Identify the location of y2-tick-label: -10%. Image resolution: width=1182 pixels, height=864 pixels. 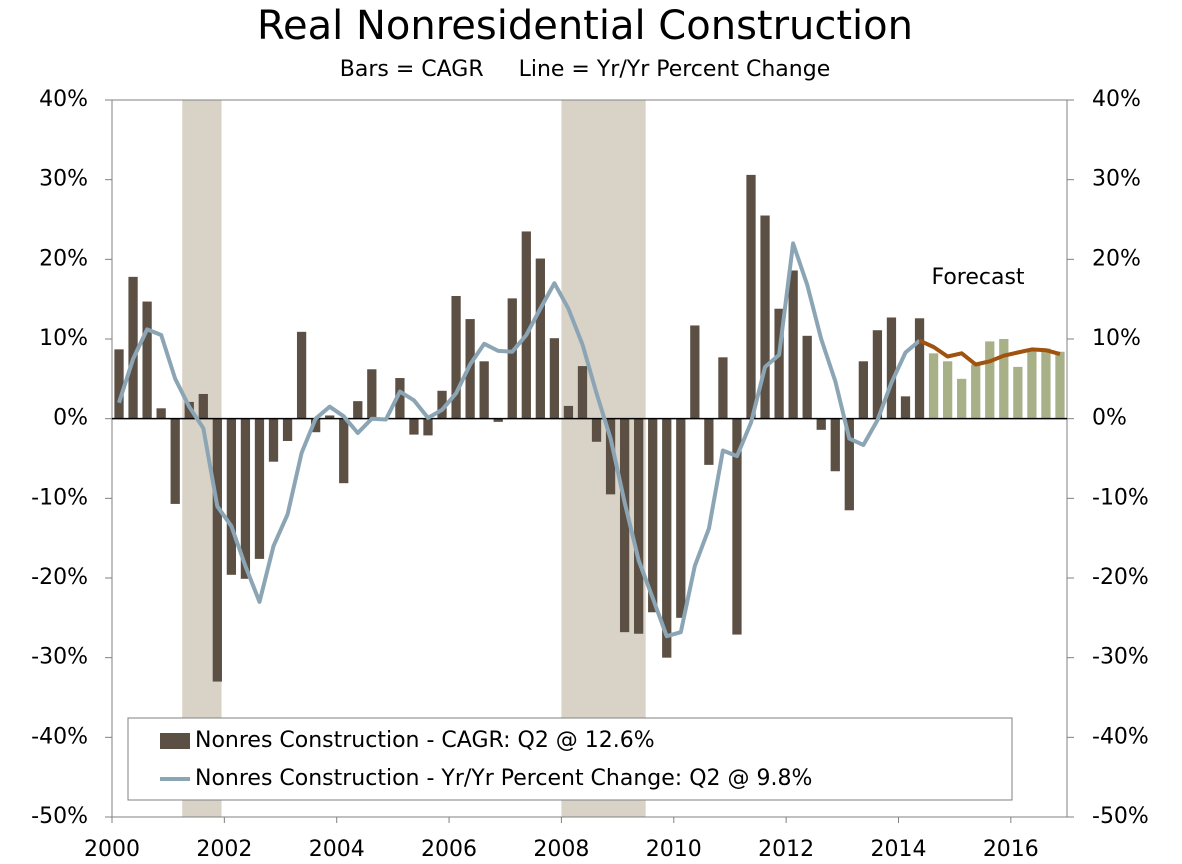
(1120, 497).